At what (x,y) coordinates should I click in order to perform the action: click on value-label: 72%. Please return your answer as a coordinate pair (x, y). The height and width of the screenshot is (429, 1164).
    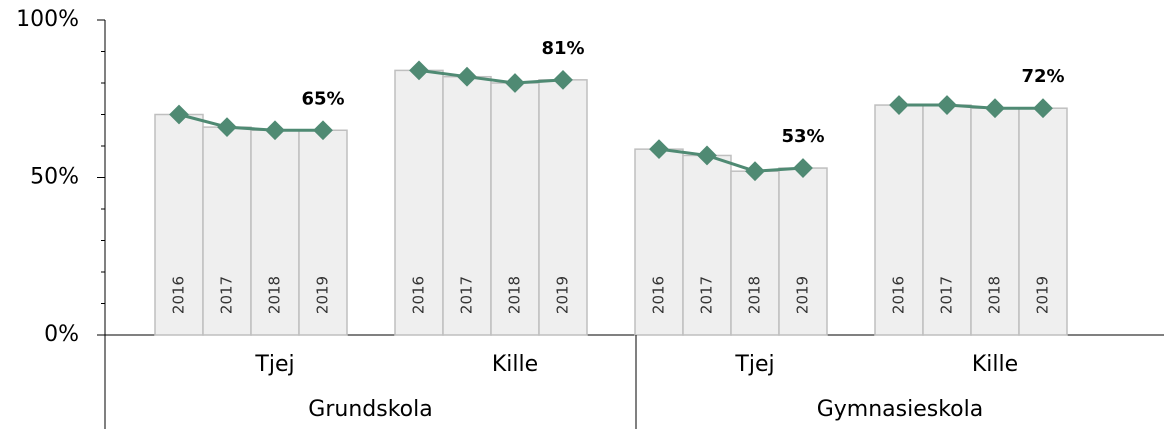
    Looking at the image, I should click on (1042, 76).